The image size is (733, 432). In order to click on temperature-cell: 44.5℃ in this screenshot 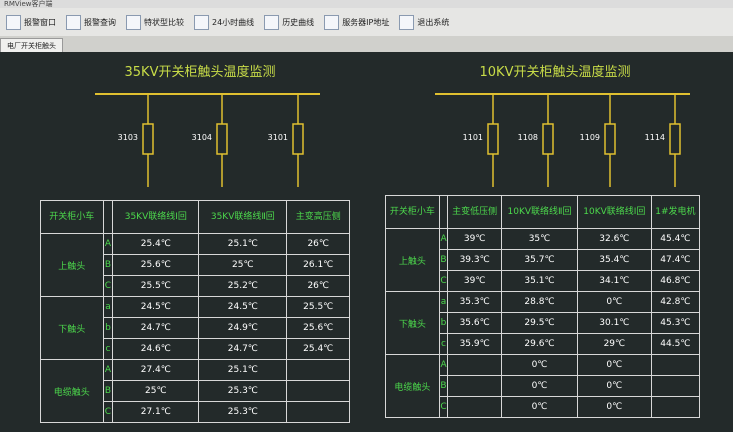, I will do `click(675, 344)`.